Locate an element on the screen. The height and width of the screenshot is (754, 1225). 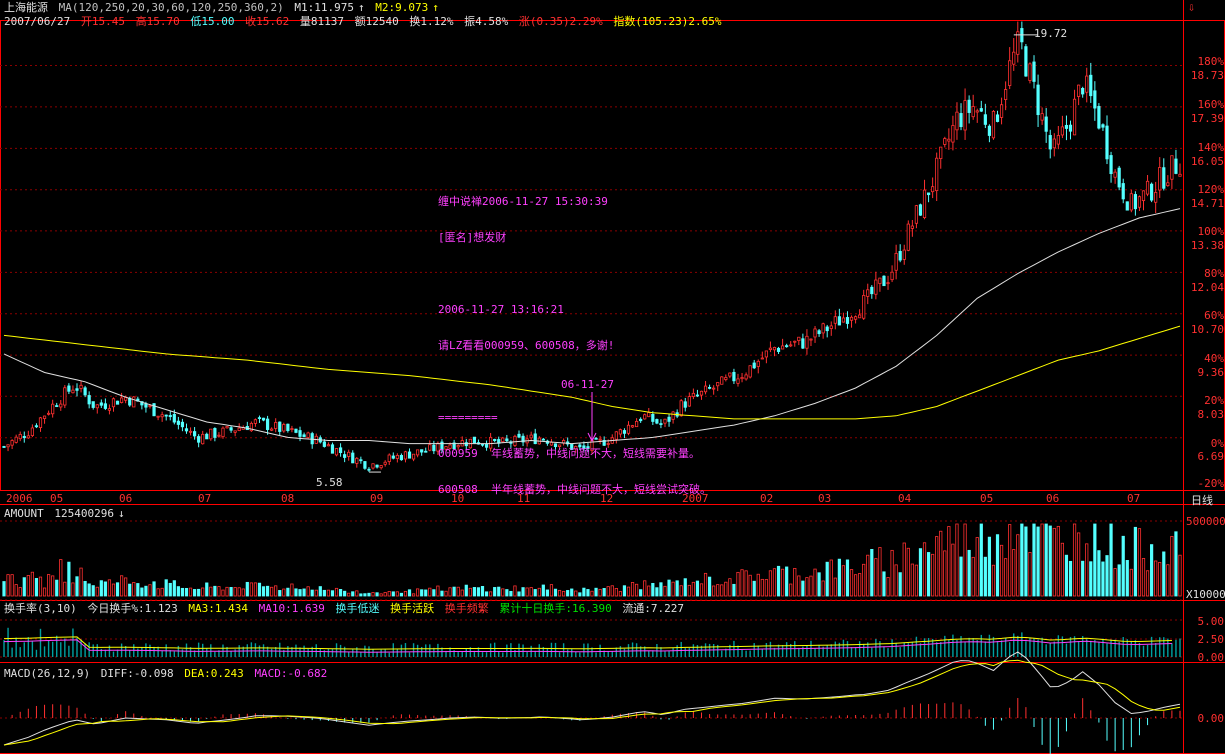
quote-high: 高15.70 is located at coordinates (157, 21).